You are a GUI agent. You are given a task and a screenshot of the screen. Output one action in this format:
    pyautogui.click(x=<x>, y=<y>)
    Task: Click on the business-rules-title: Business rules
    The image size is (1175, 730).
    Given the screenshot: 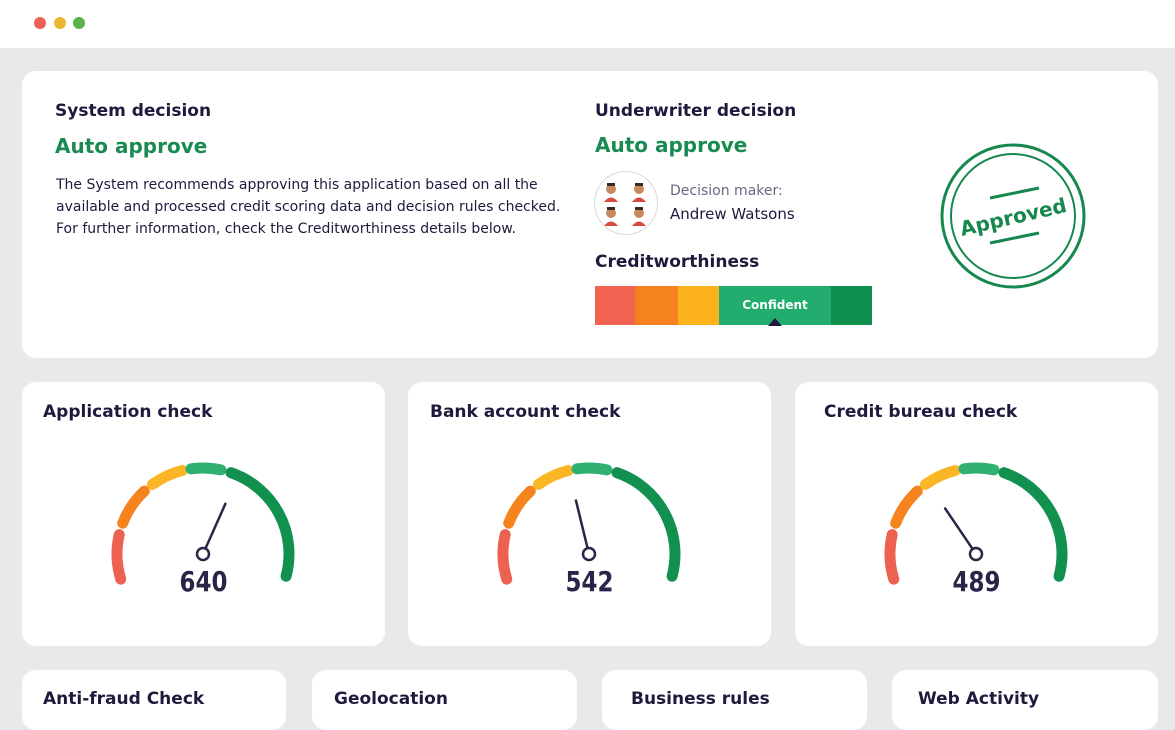 What is the action you would take?
    pyautogui.click(x=700, y=699)
    